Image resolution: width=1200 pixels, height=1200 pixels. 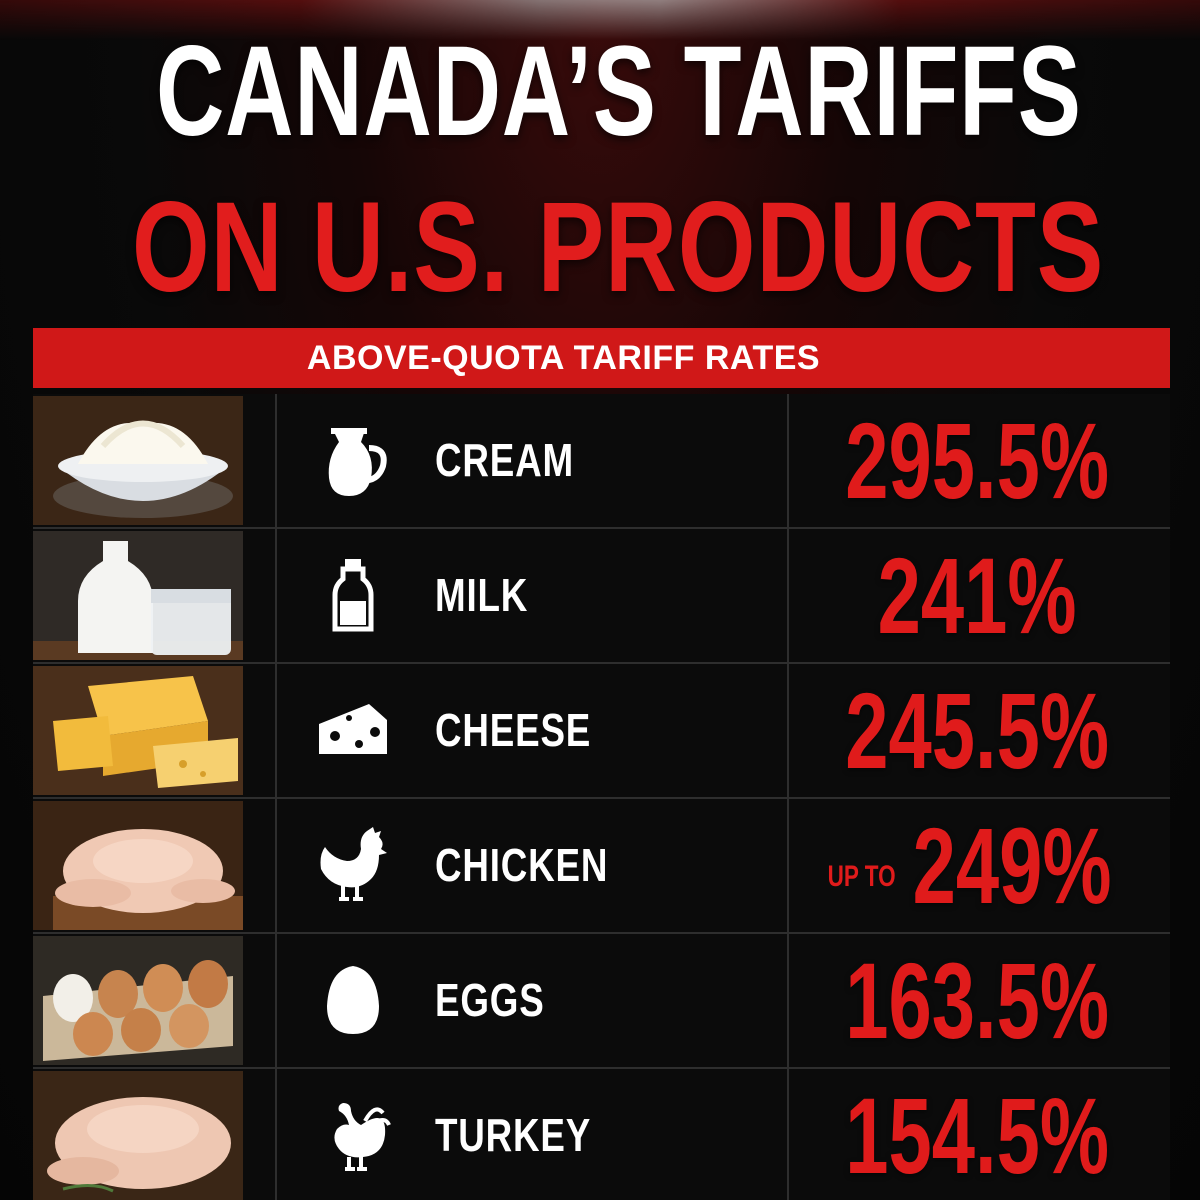 I want to click on rate-value: 163.5%, so click(x=977, y=1000).